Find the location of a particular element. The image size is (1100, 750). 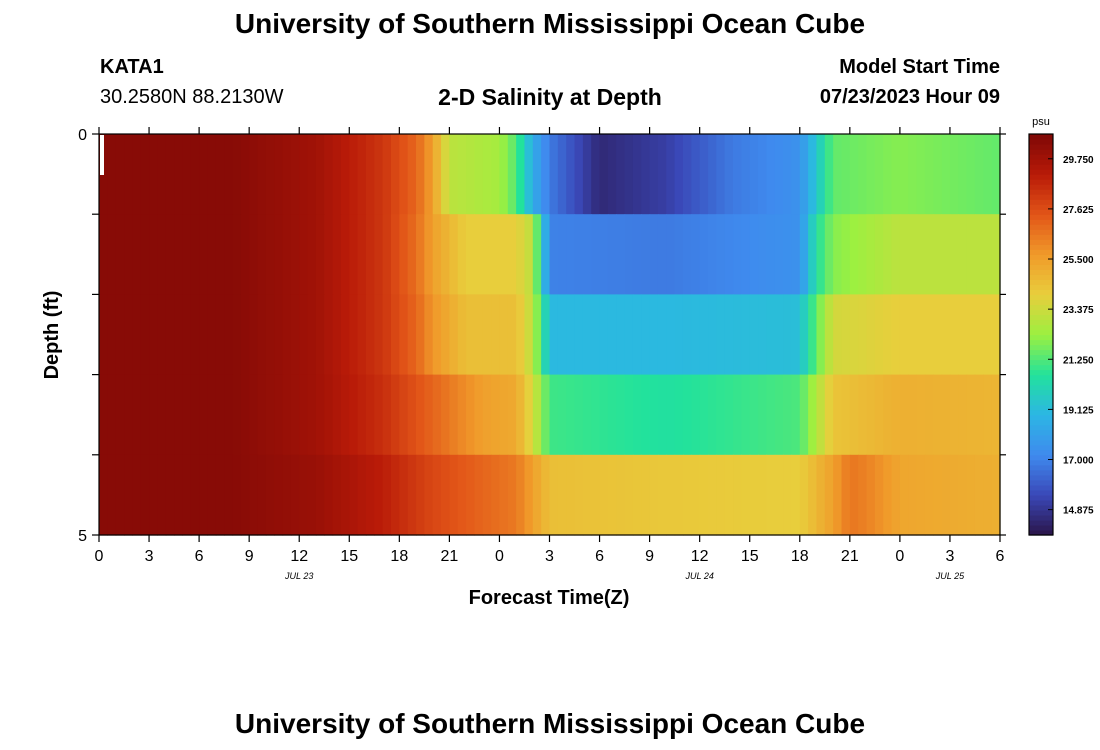

colorbar-tick-label: 27.625 is located at coordinates (1078, 210).